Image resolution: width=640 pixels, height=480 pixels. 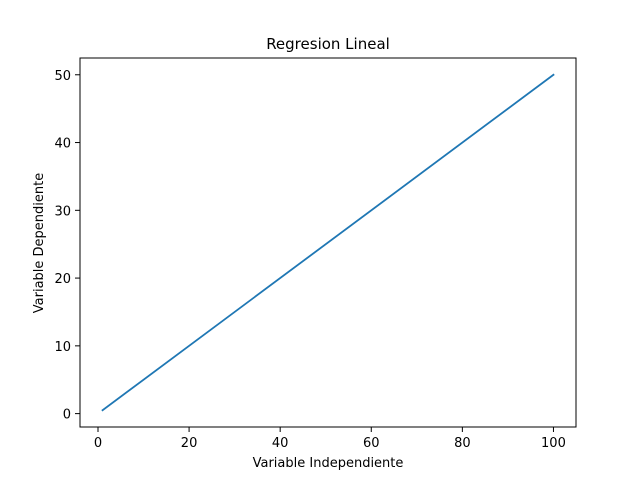 I want to click on x-axis-label: Variable Independiente, so click(x=328, y=463).